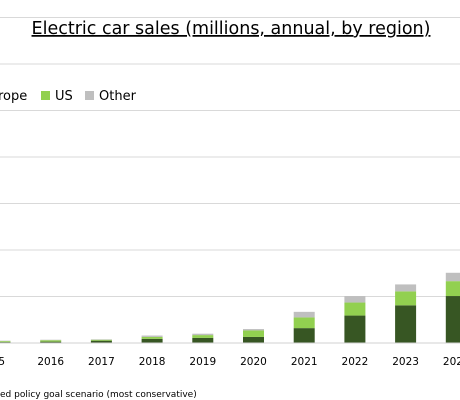 The height and width of the screenshot is (400, 460). Describe the element at coordinates (355, 299) in the screenshot. I see `bar-other-2022` at that location.